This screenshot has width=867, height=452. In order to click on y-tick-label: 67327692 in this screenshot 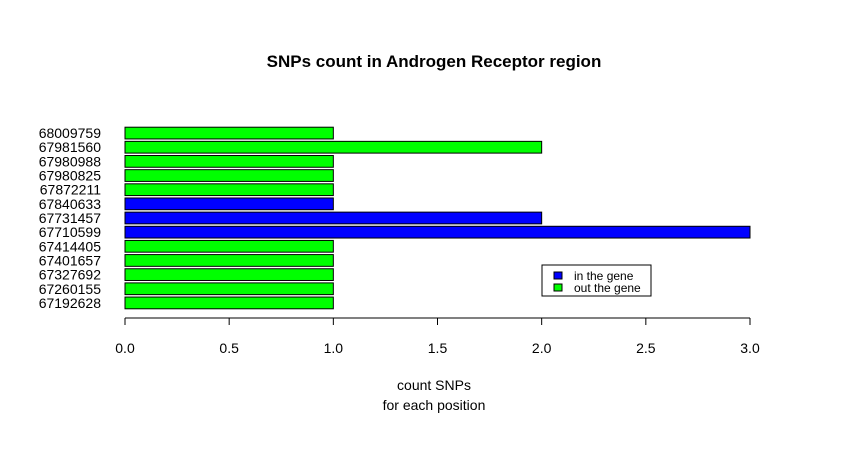, I will do `click(70, 275)`.